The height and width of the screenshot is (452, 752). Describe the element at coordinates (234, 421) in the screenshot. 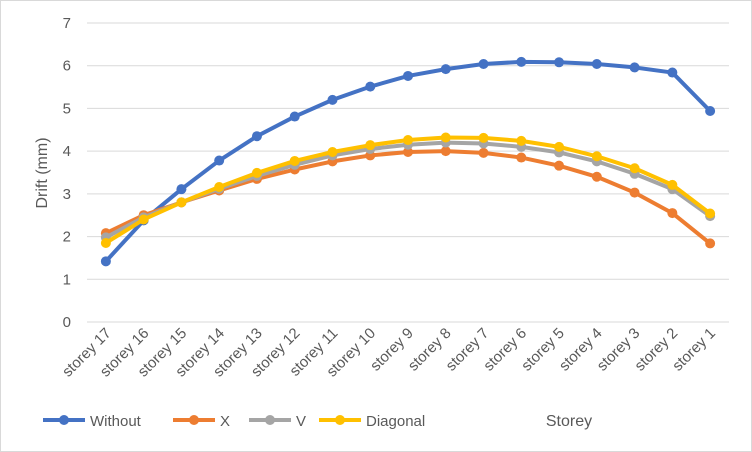

I see `legend: Without X V Diagonal` at that location.